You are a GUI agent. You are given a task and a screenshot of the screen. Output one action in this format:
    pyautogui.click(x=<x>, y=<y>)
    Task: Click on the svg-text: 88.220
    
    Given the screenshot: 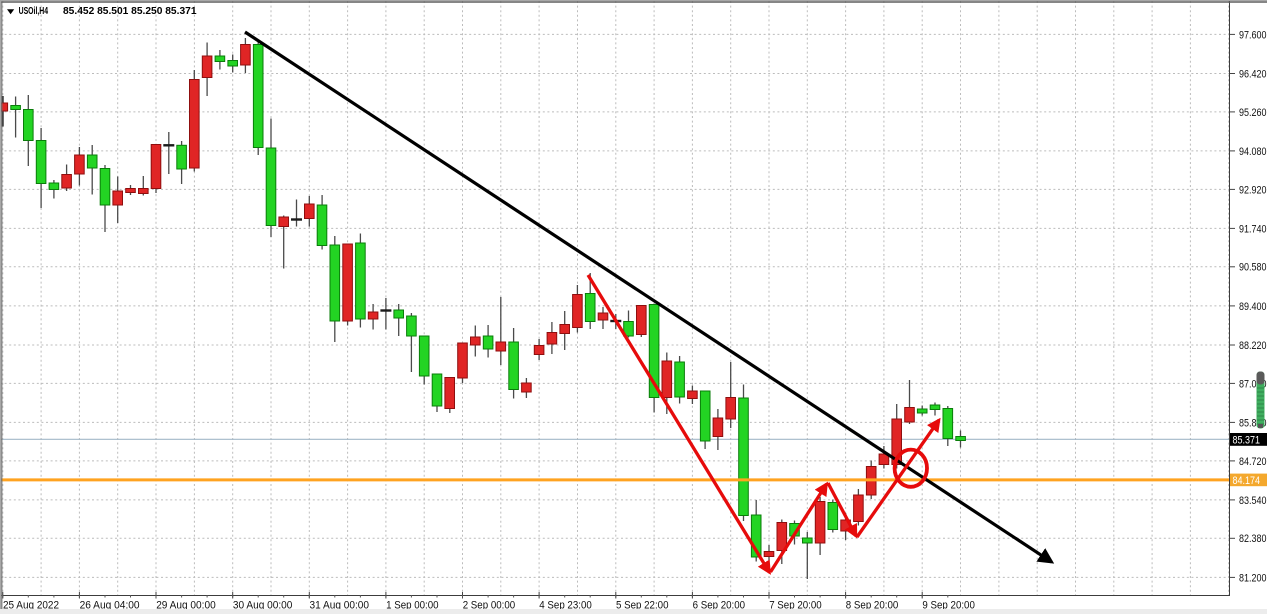 What is the action you would take?
    pyautogui.click(x=1253, y=346)
    